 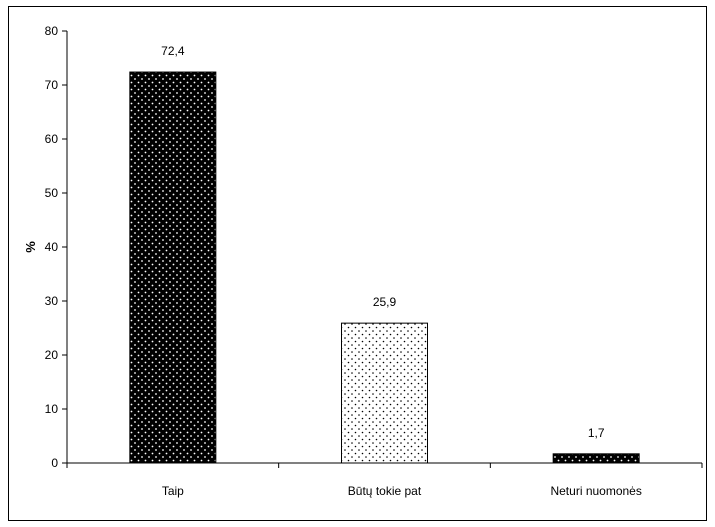 What do you see at coordinates (595, 491) in the screenshot?
I see `category-label-3: Neturi nuomonės` at bounding box center [595, 491].